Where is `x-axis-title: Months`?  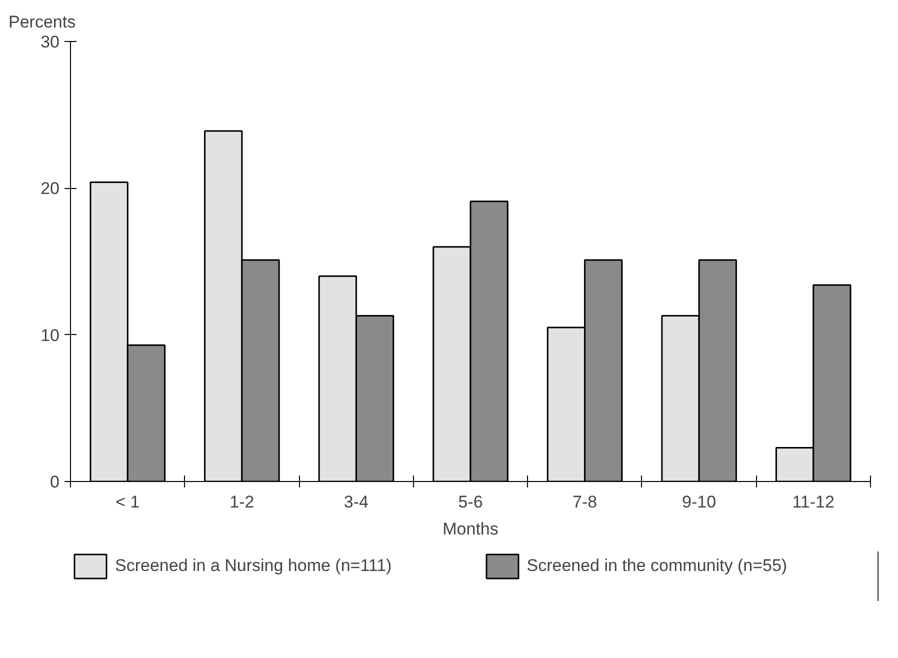 x-axis-title: Months is located at coordinates (470, 529).